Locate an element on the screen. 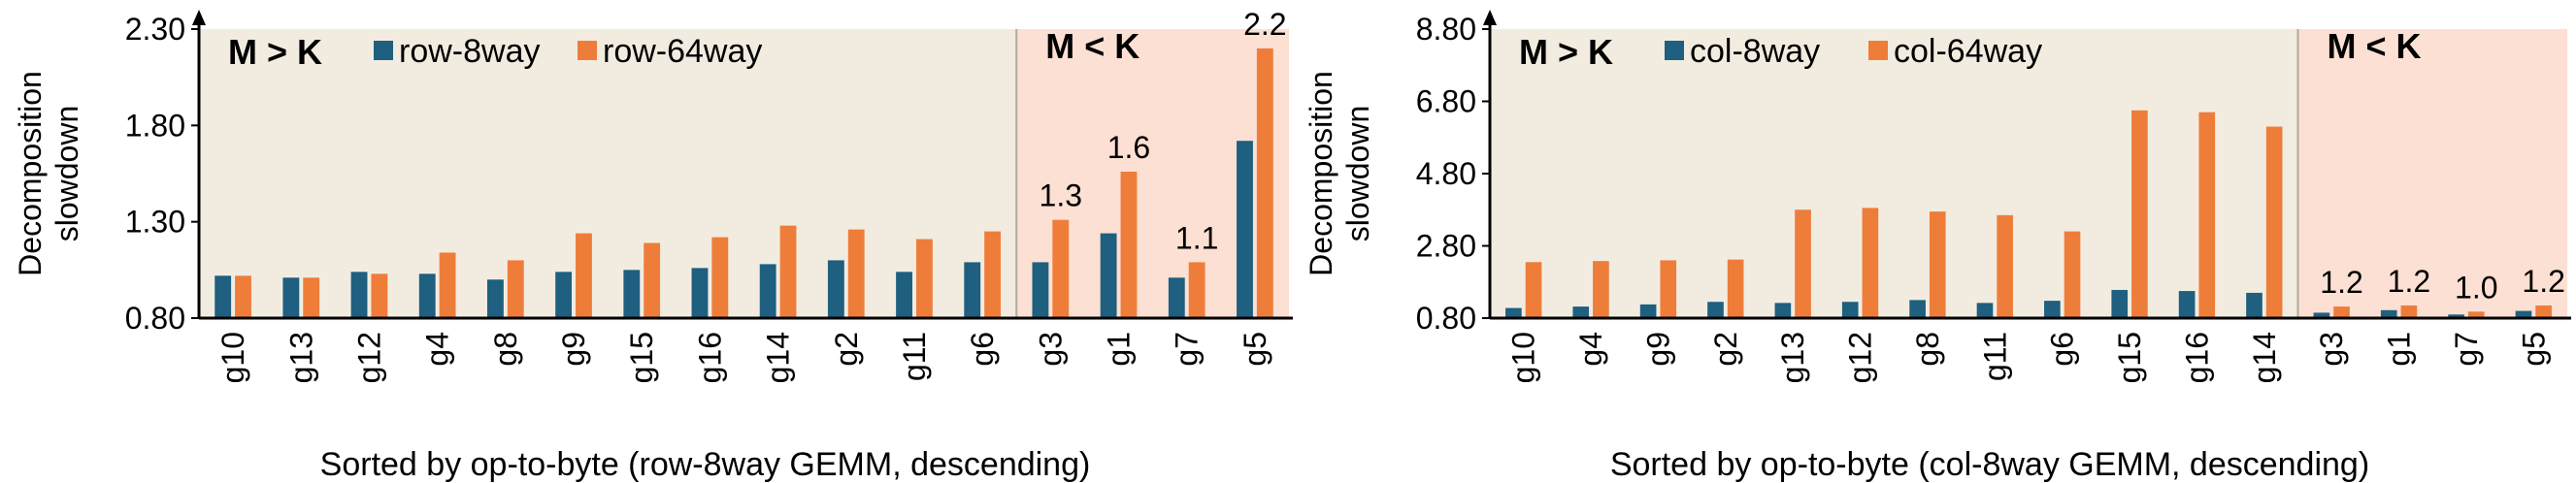  chart2-bar-col-64way-g8 is located at coordinates (1937, 264).